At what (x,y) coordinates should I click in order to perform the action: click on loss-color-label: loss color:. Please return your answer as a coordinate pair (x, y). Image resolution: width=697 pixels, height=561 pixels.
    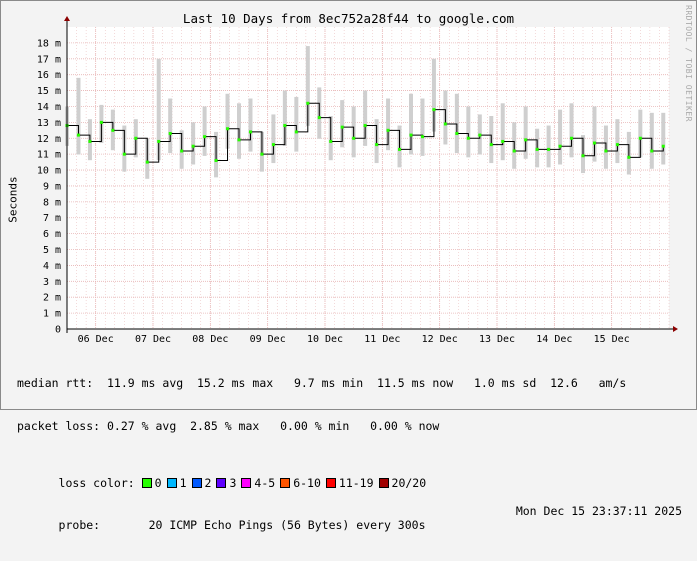
    Looking at the image, I should click on (96, 482).